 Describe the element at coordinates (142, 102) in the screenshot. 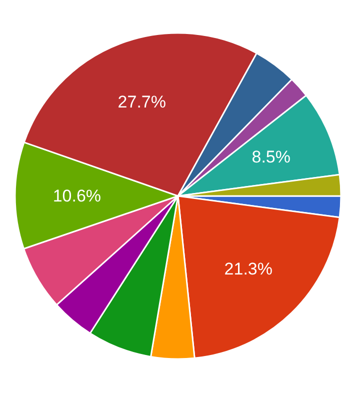

I see `data-label: 27.7%` at that location.